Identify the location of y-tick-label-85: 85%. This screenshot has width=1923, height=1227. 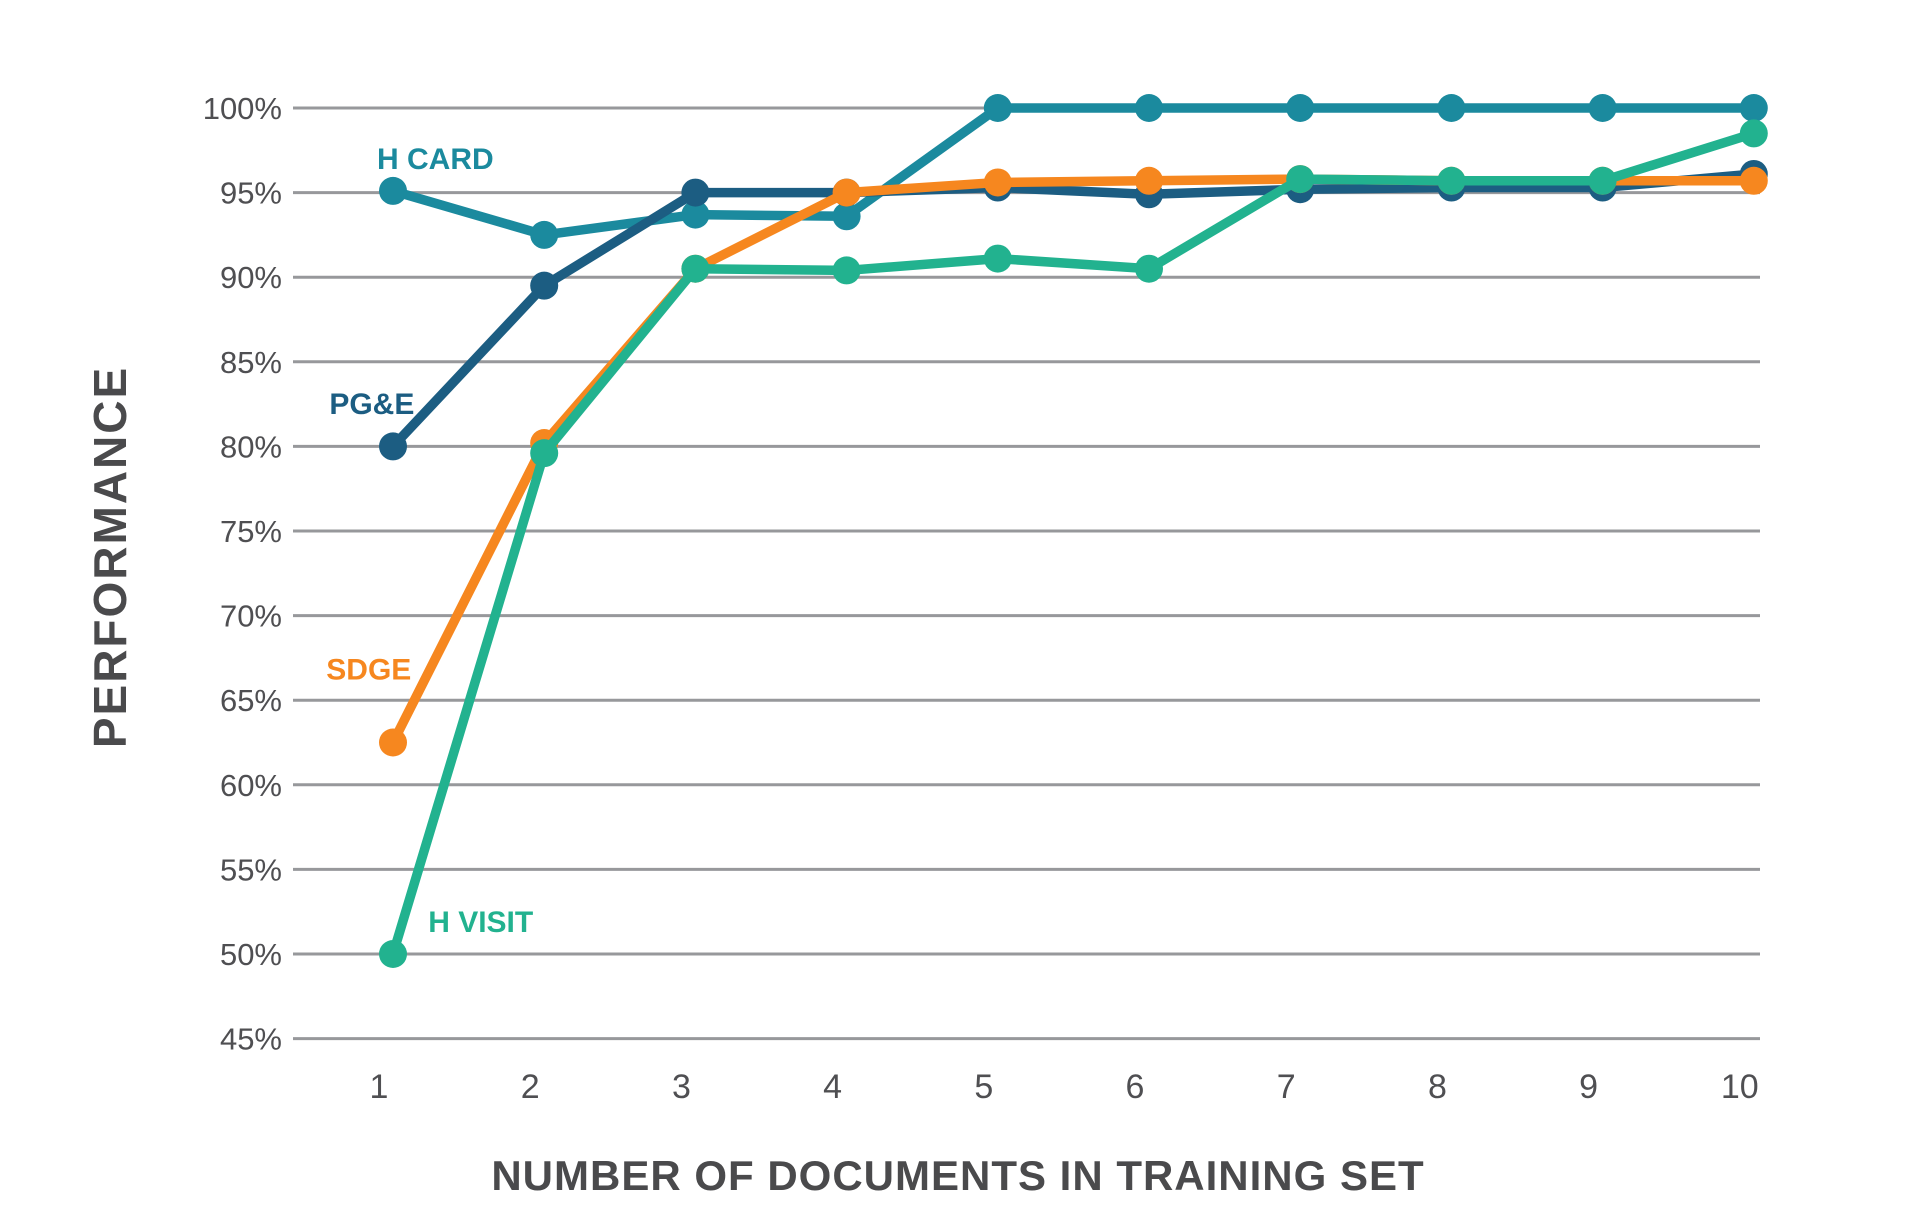
(251, 362).